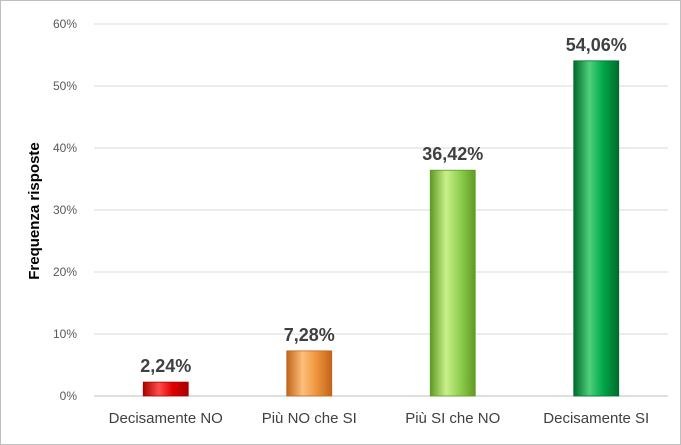 The height and width of the screenshot is (445, 681). What do you see at coordinates (65, 272) in the screenshot?
I see `y-tick-label: 20%` at bounding box center [65, 272].